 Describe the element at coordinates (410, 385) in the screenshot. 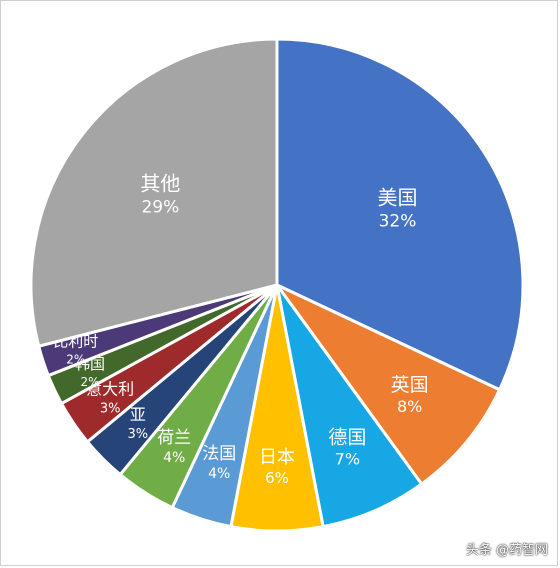

I see `slice-label-1: 英国` at that location.